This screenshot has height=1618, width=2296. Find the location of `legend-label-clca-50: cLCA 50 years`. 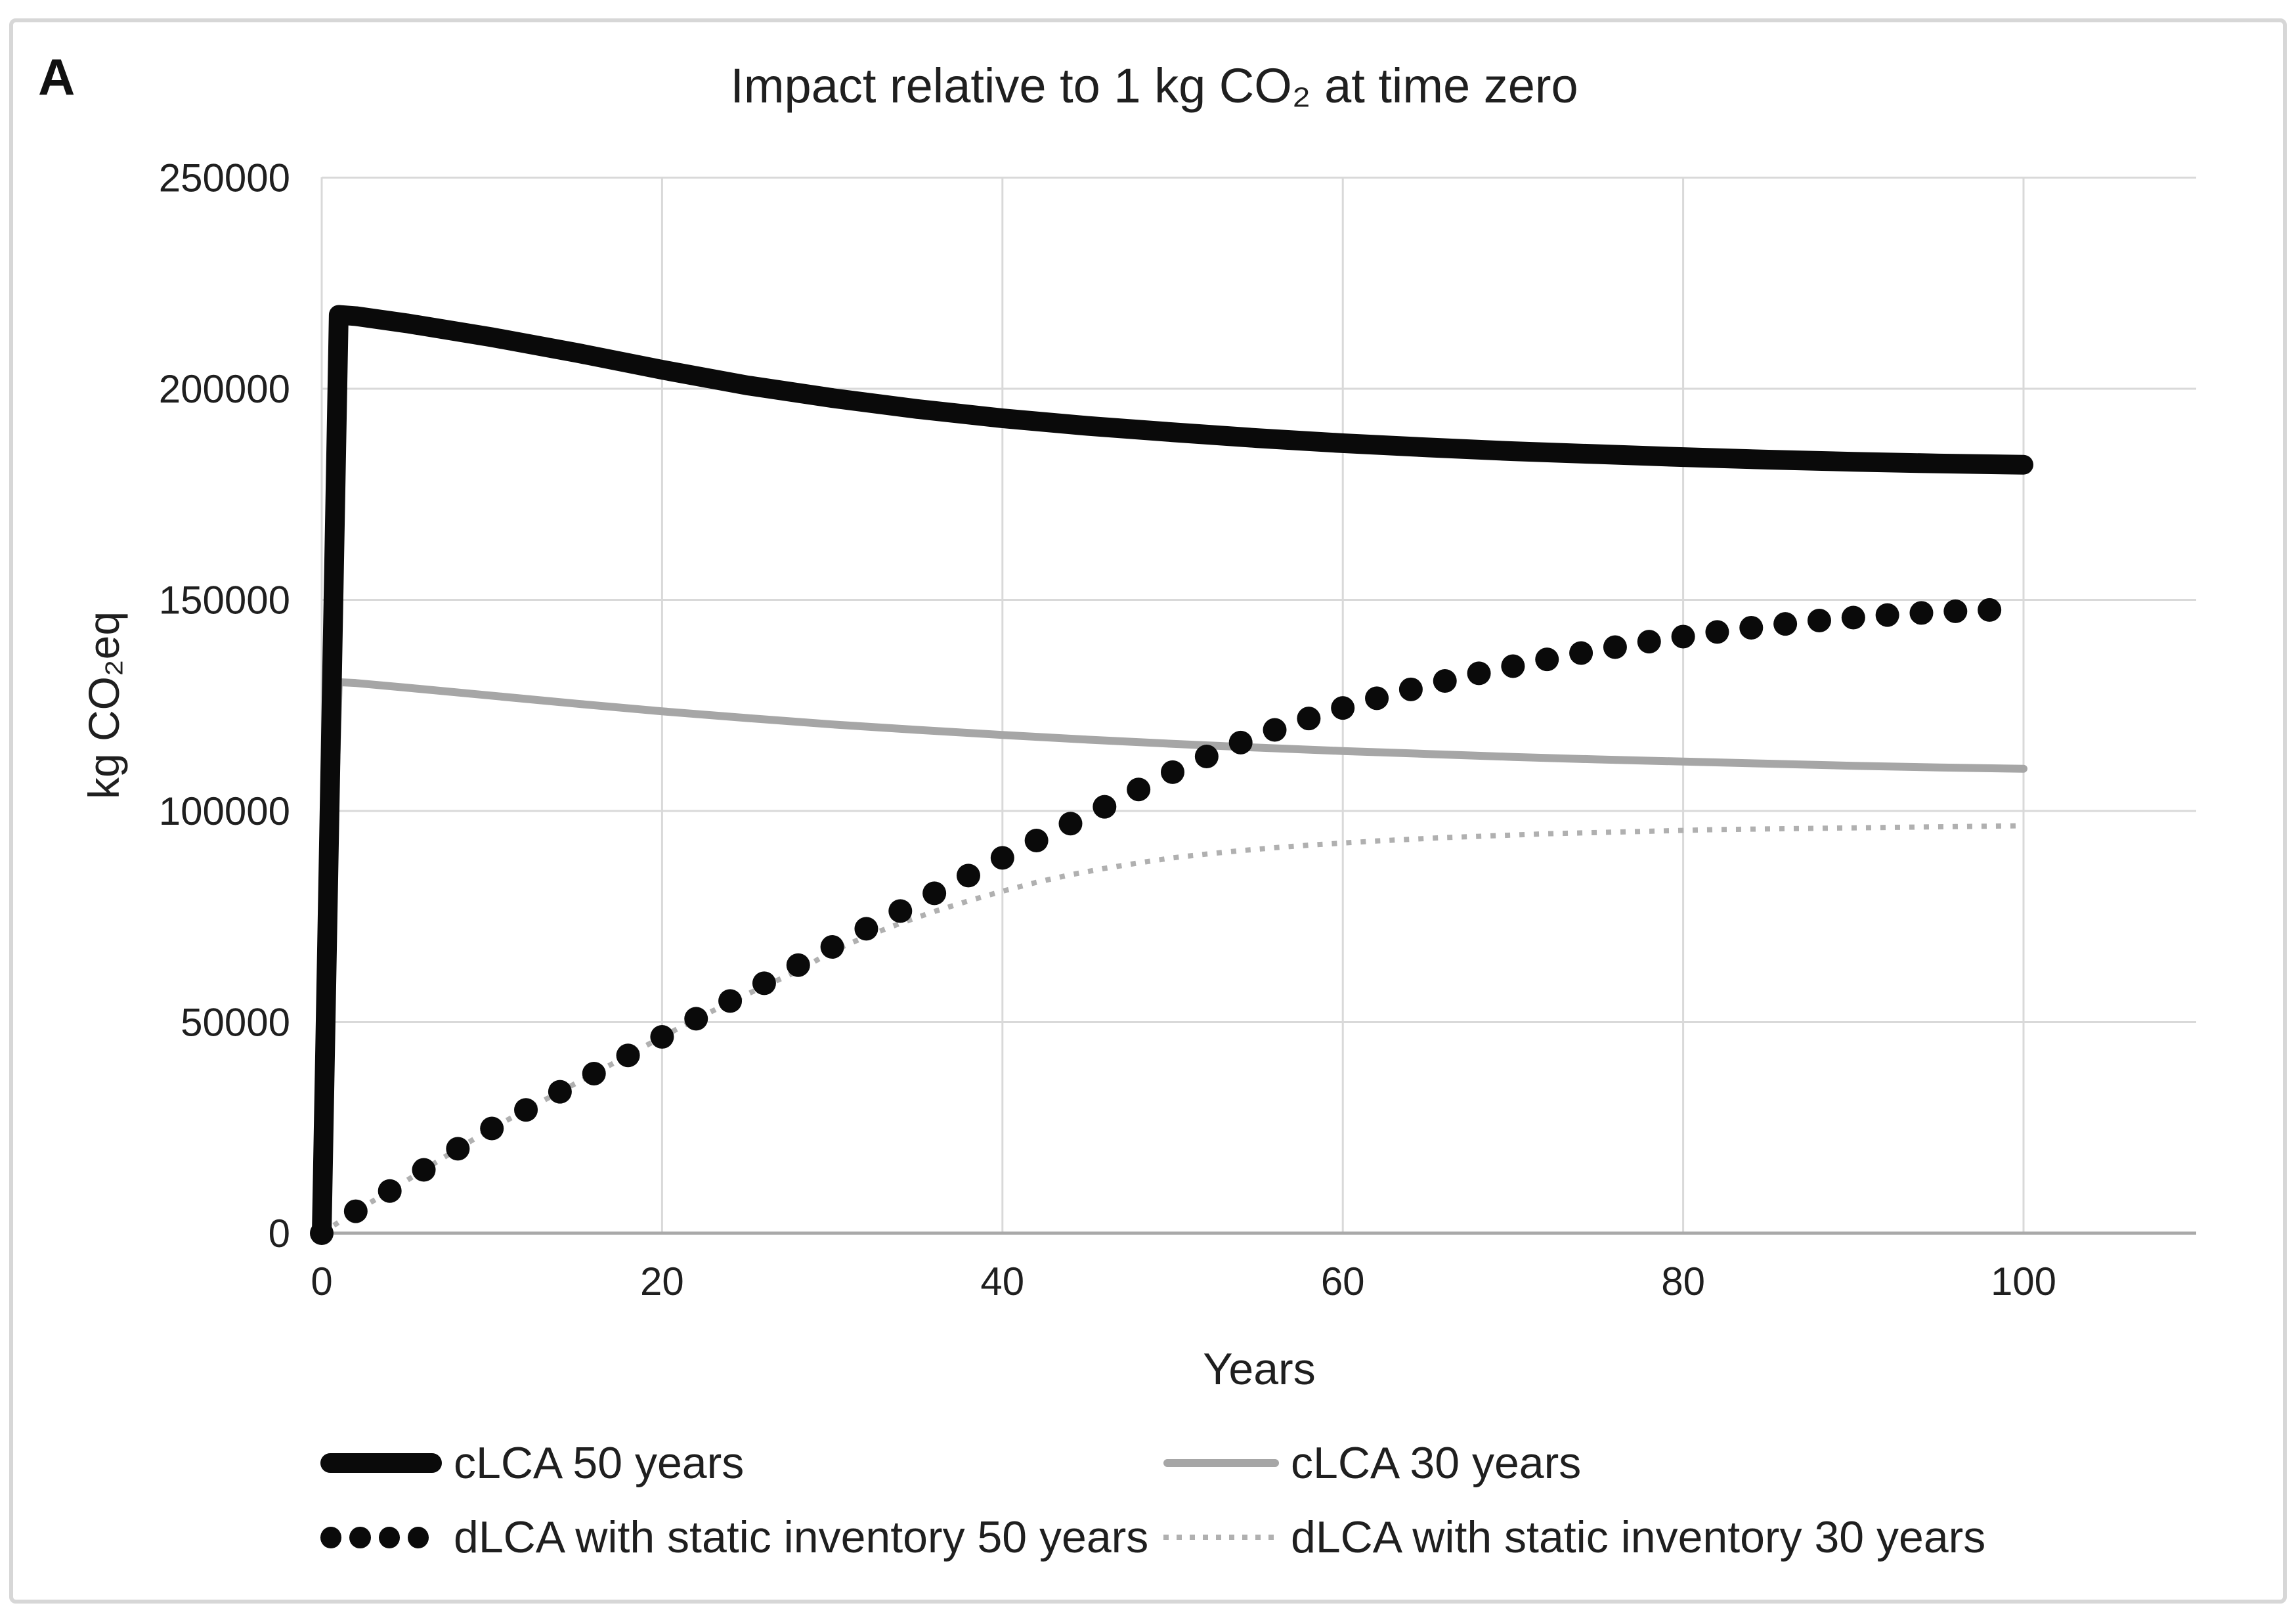

legend-label-clca-50: cLCA 50 years is located at coordinates (600, 1463).